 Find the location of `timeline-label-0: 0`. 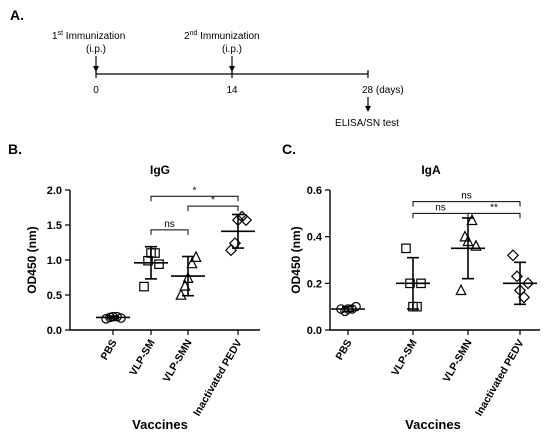

timeline-label-0: 0 is located at coordinates (96, 90).